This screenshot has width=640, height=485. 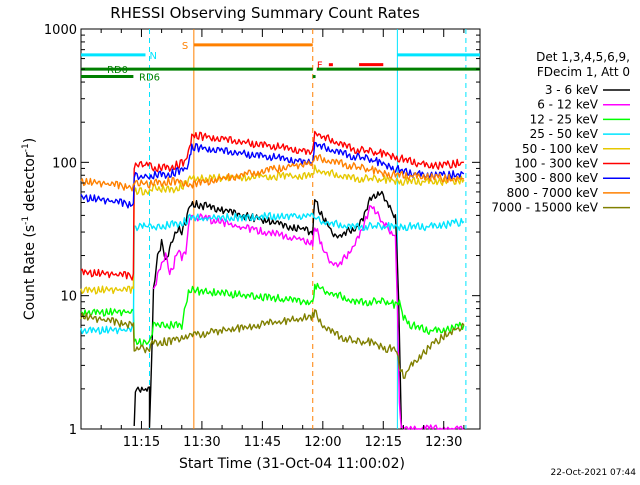 I want to click on legend-label-800-7000-kev: 800 - 7000 keV, so click(x=553, y=193).